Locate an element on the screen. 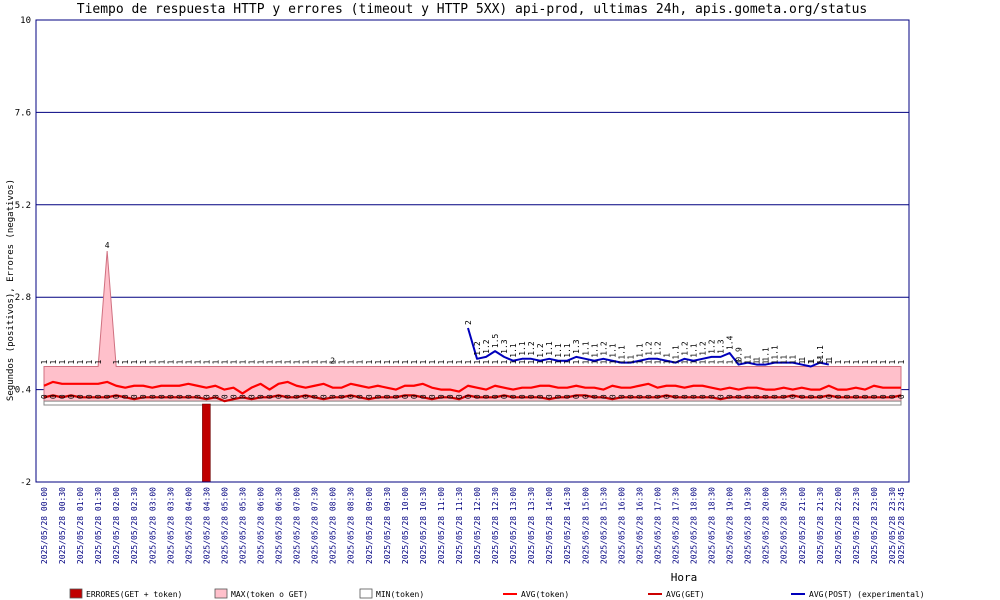 Image resolution: width=1000 pixels, height=600 pixels. x-tick-label: 2025/05/28 03:00 is located at coordinates (152, 525).